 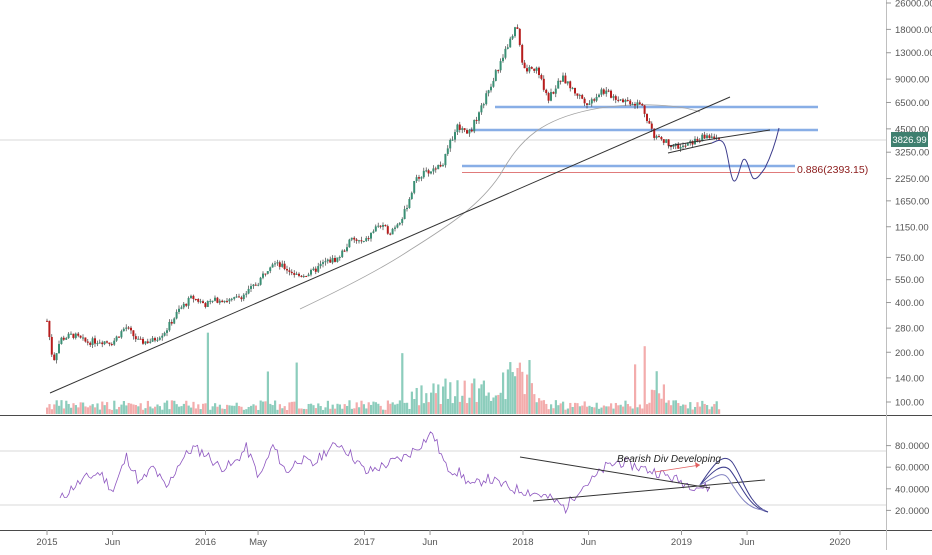 What do you see at coordinates (912, 153) in the screenshot?
I see `price-tick-label: 3250.00` at bounding box center [912, 153].